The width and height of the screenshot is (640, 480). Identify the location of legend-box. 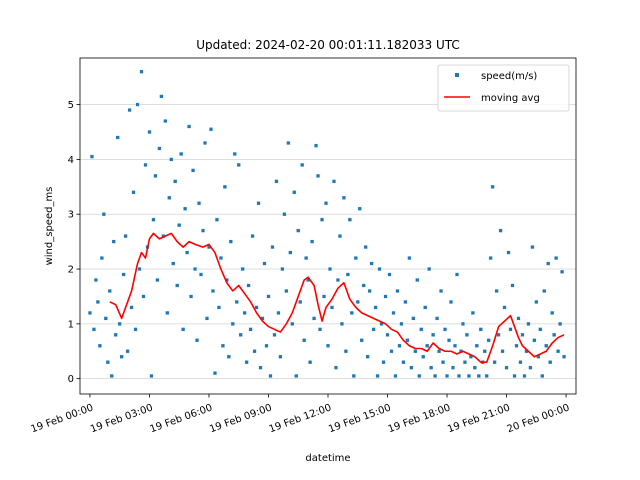
(503, 88).